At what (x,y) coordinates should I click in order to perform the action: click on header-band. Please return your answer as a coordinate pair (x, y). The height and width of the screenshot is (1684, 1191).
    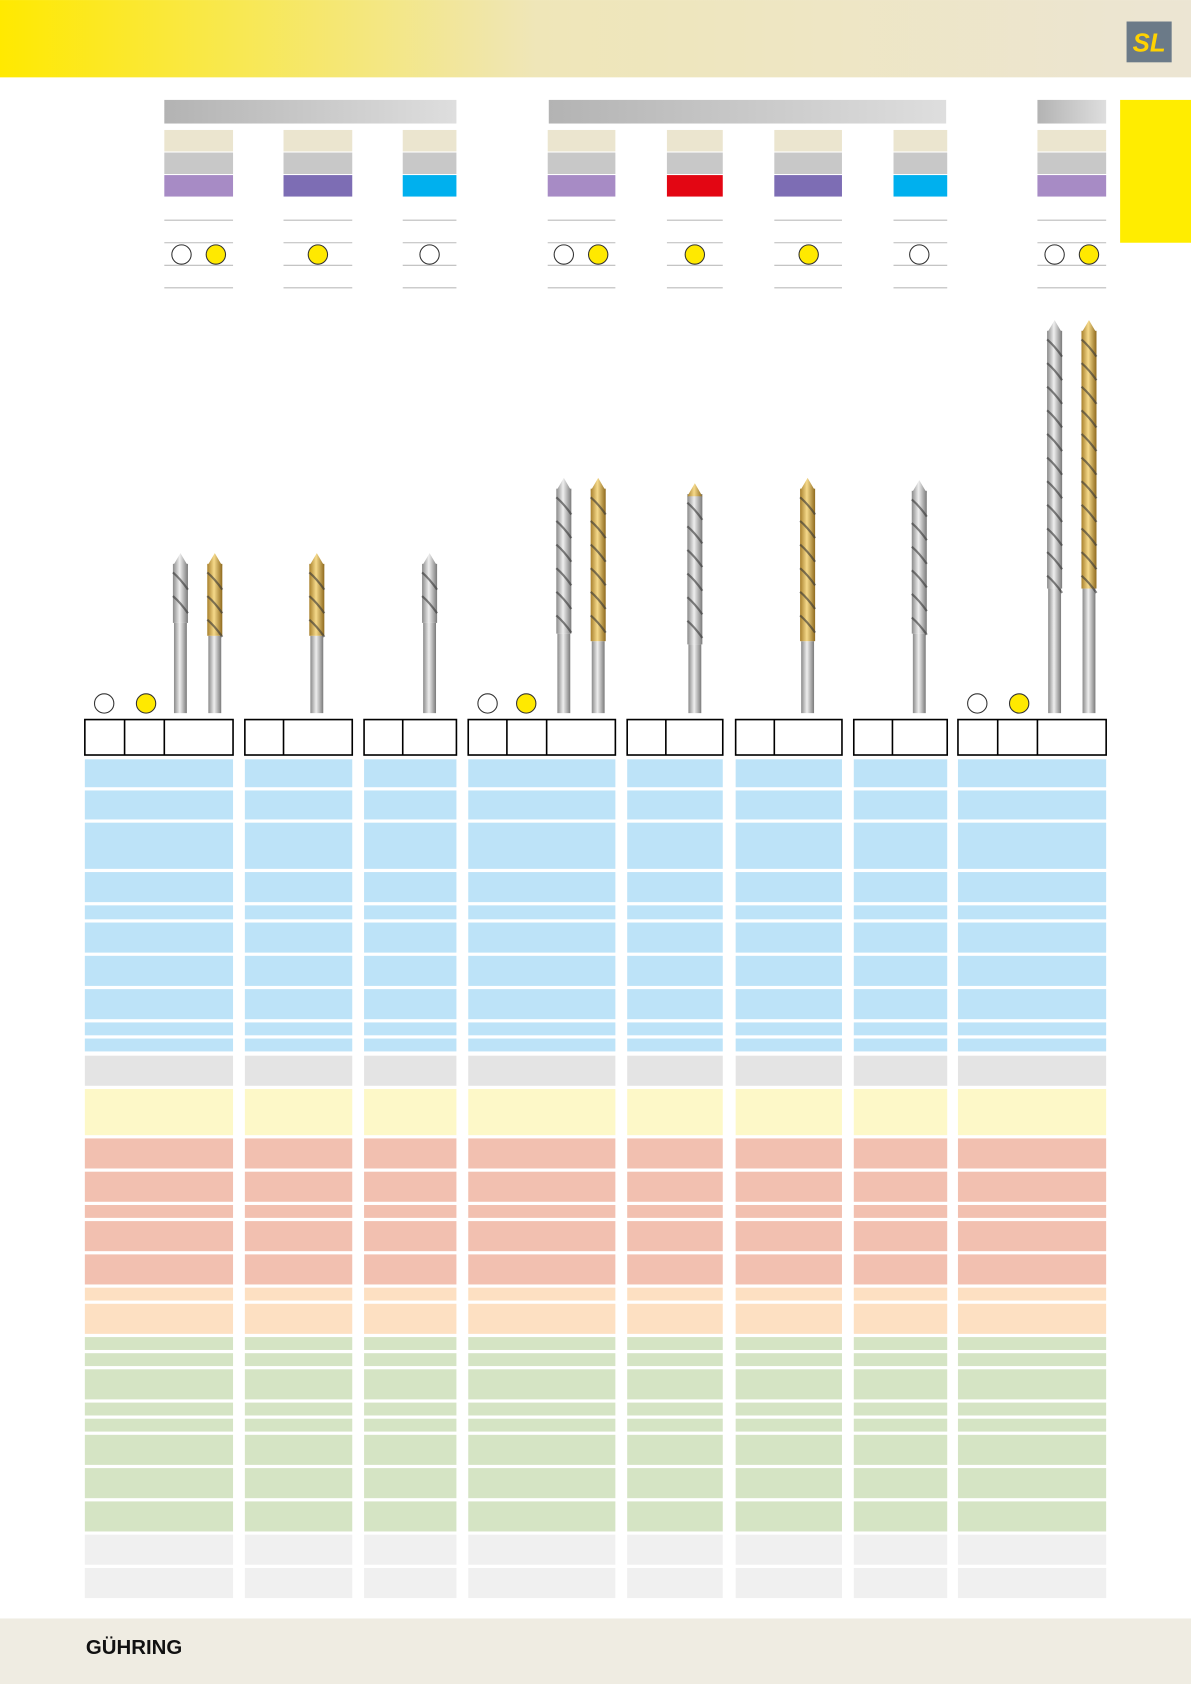
    Looking at the image, I should click on (595, 39).